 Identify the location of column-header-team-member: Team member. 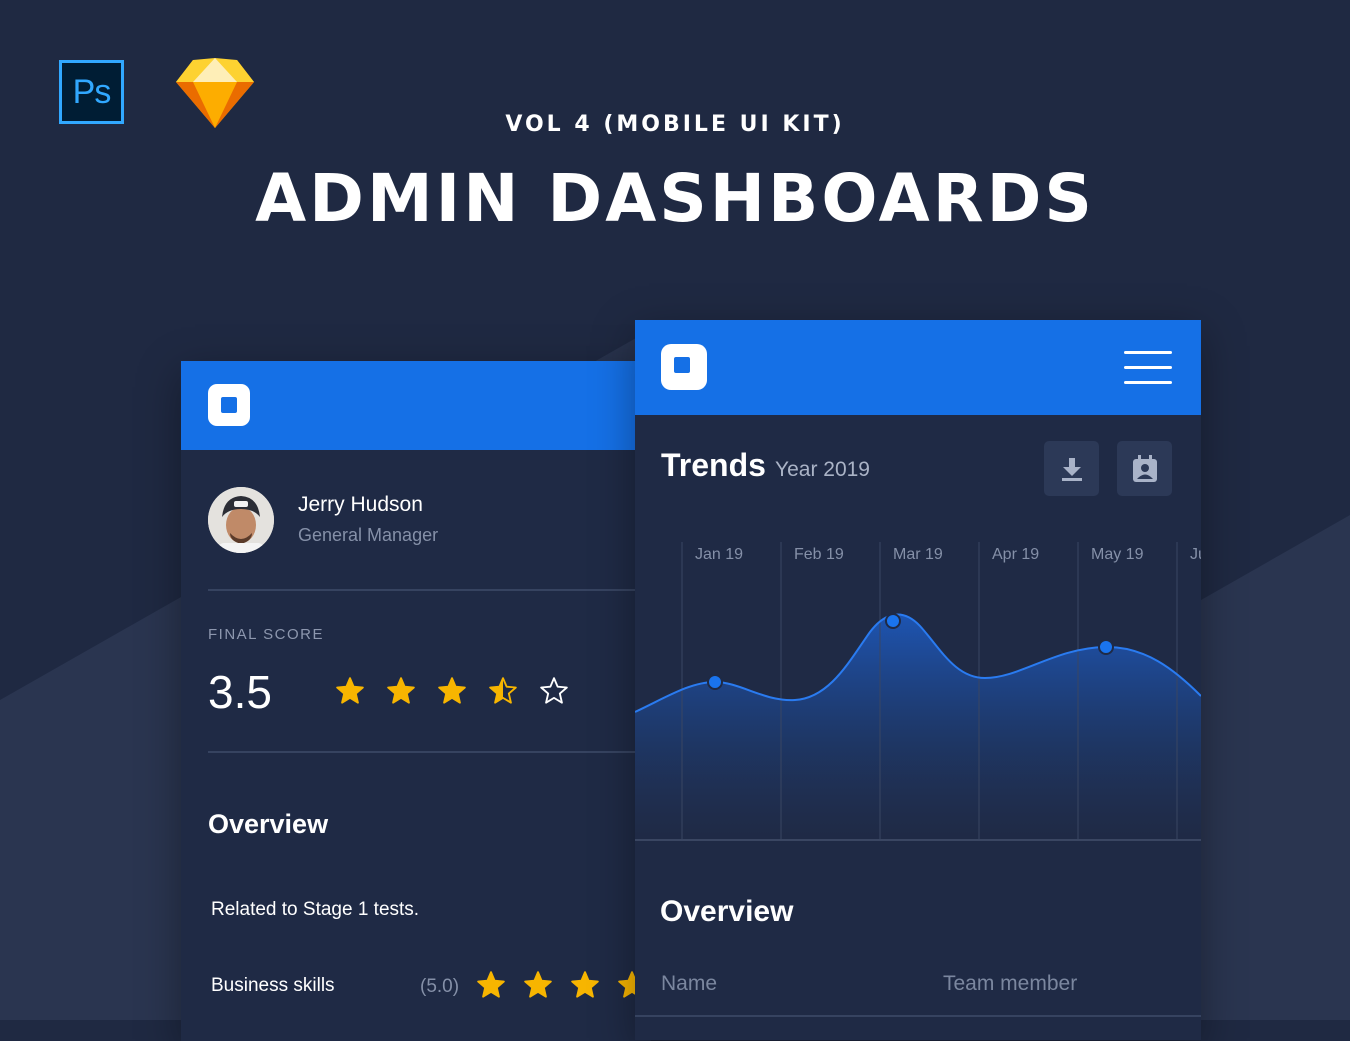
(1010, 983).